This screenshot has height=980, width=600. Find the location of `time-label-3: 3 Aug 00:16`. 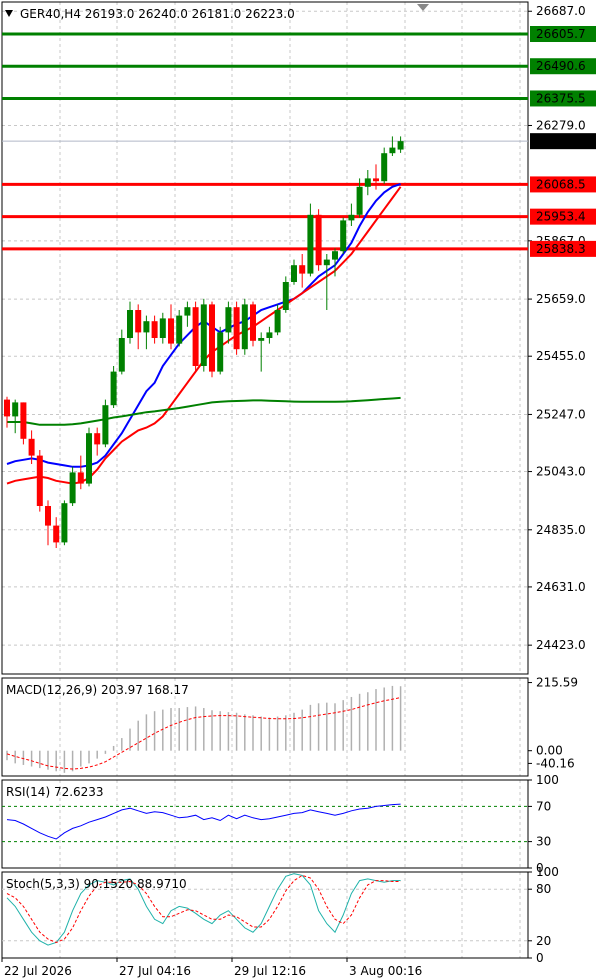

time-label-3: 3 Aug 00:16 is located at coordinates (385, 971).